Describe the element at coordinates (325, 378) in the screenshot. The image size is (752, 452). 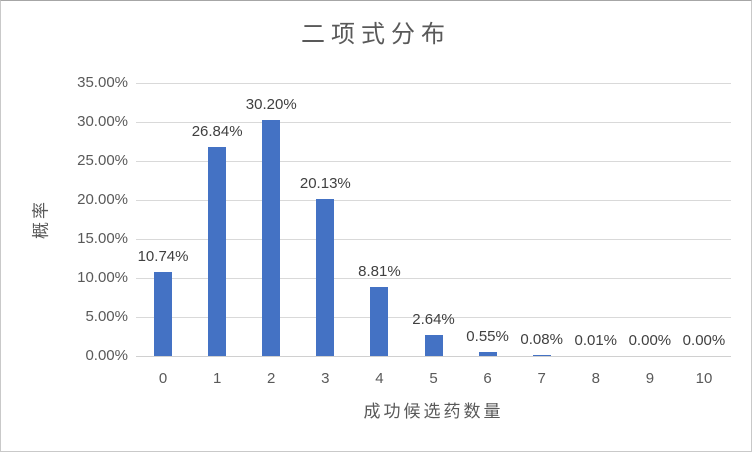
I see `x-tick-label: 3` at that location.